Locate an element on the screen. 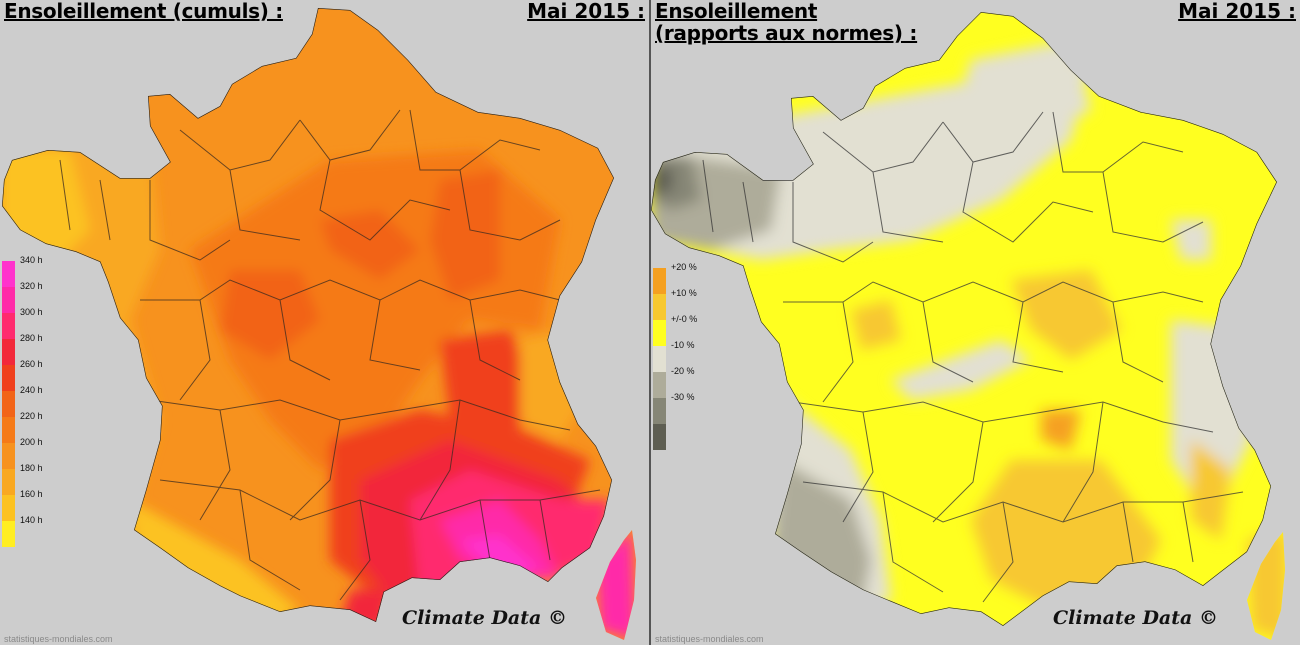 The image size is (1300, 645). right-watermark: Climate Data © is located at coordinates (1135, 618).